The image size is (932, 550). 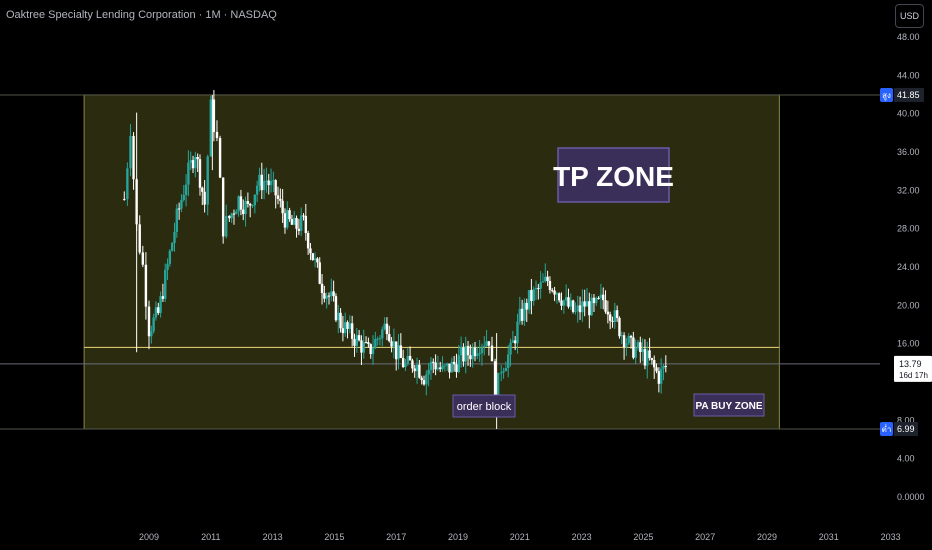 I want to click on low-tag-box, so click(x=906, y=429).